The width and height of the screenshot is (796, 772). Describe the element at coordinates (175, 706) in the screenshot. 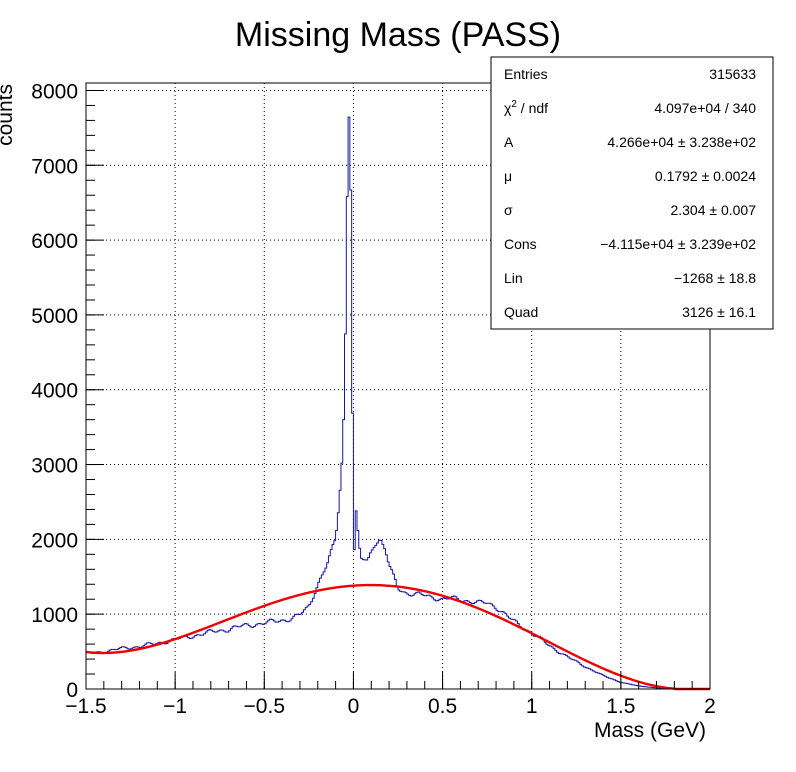

I see `x-tick-label: −1` at that location.